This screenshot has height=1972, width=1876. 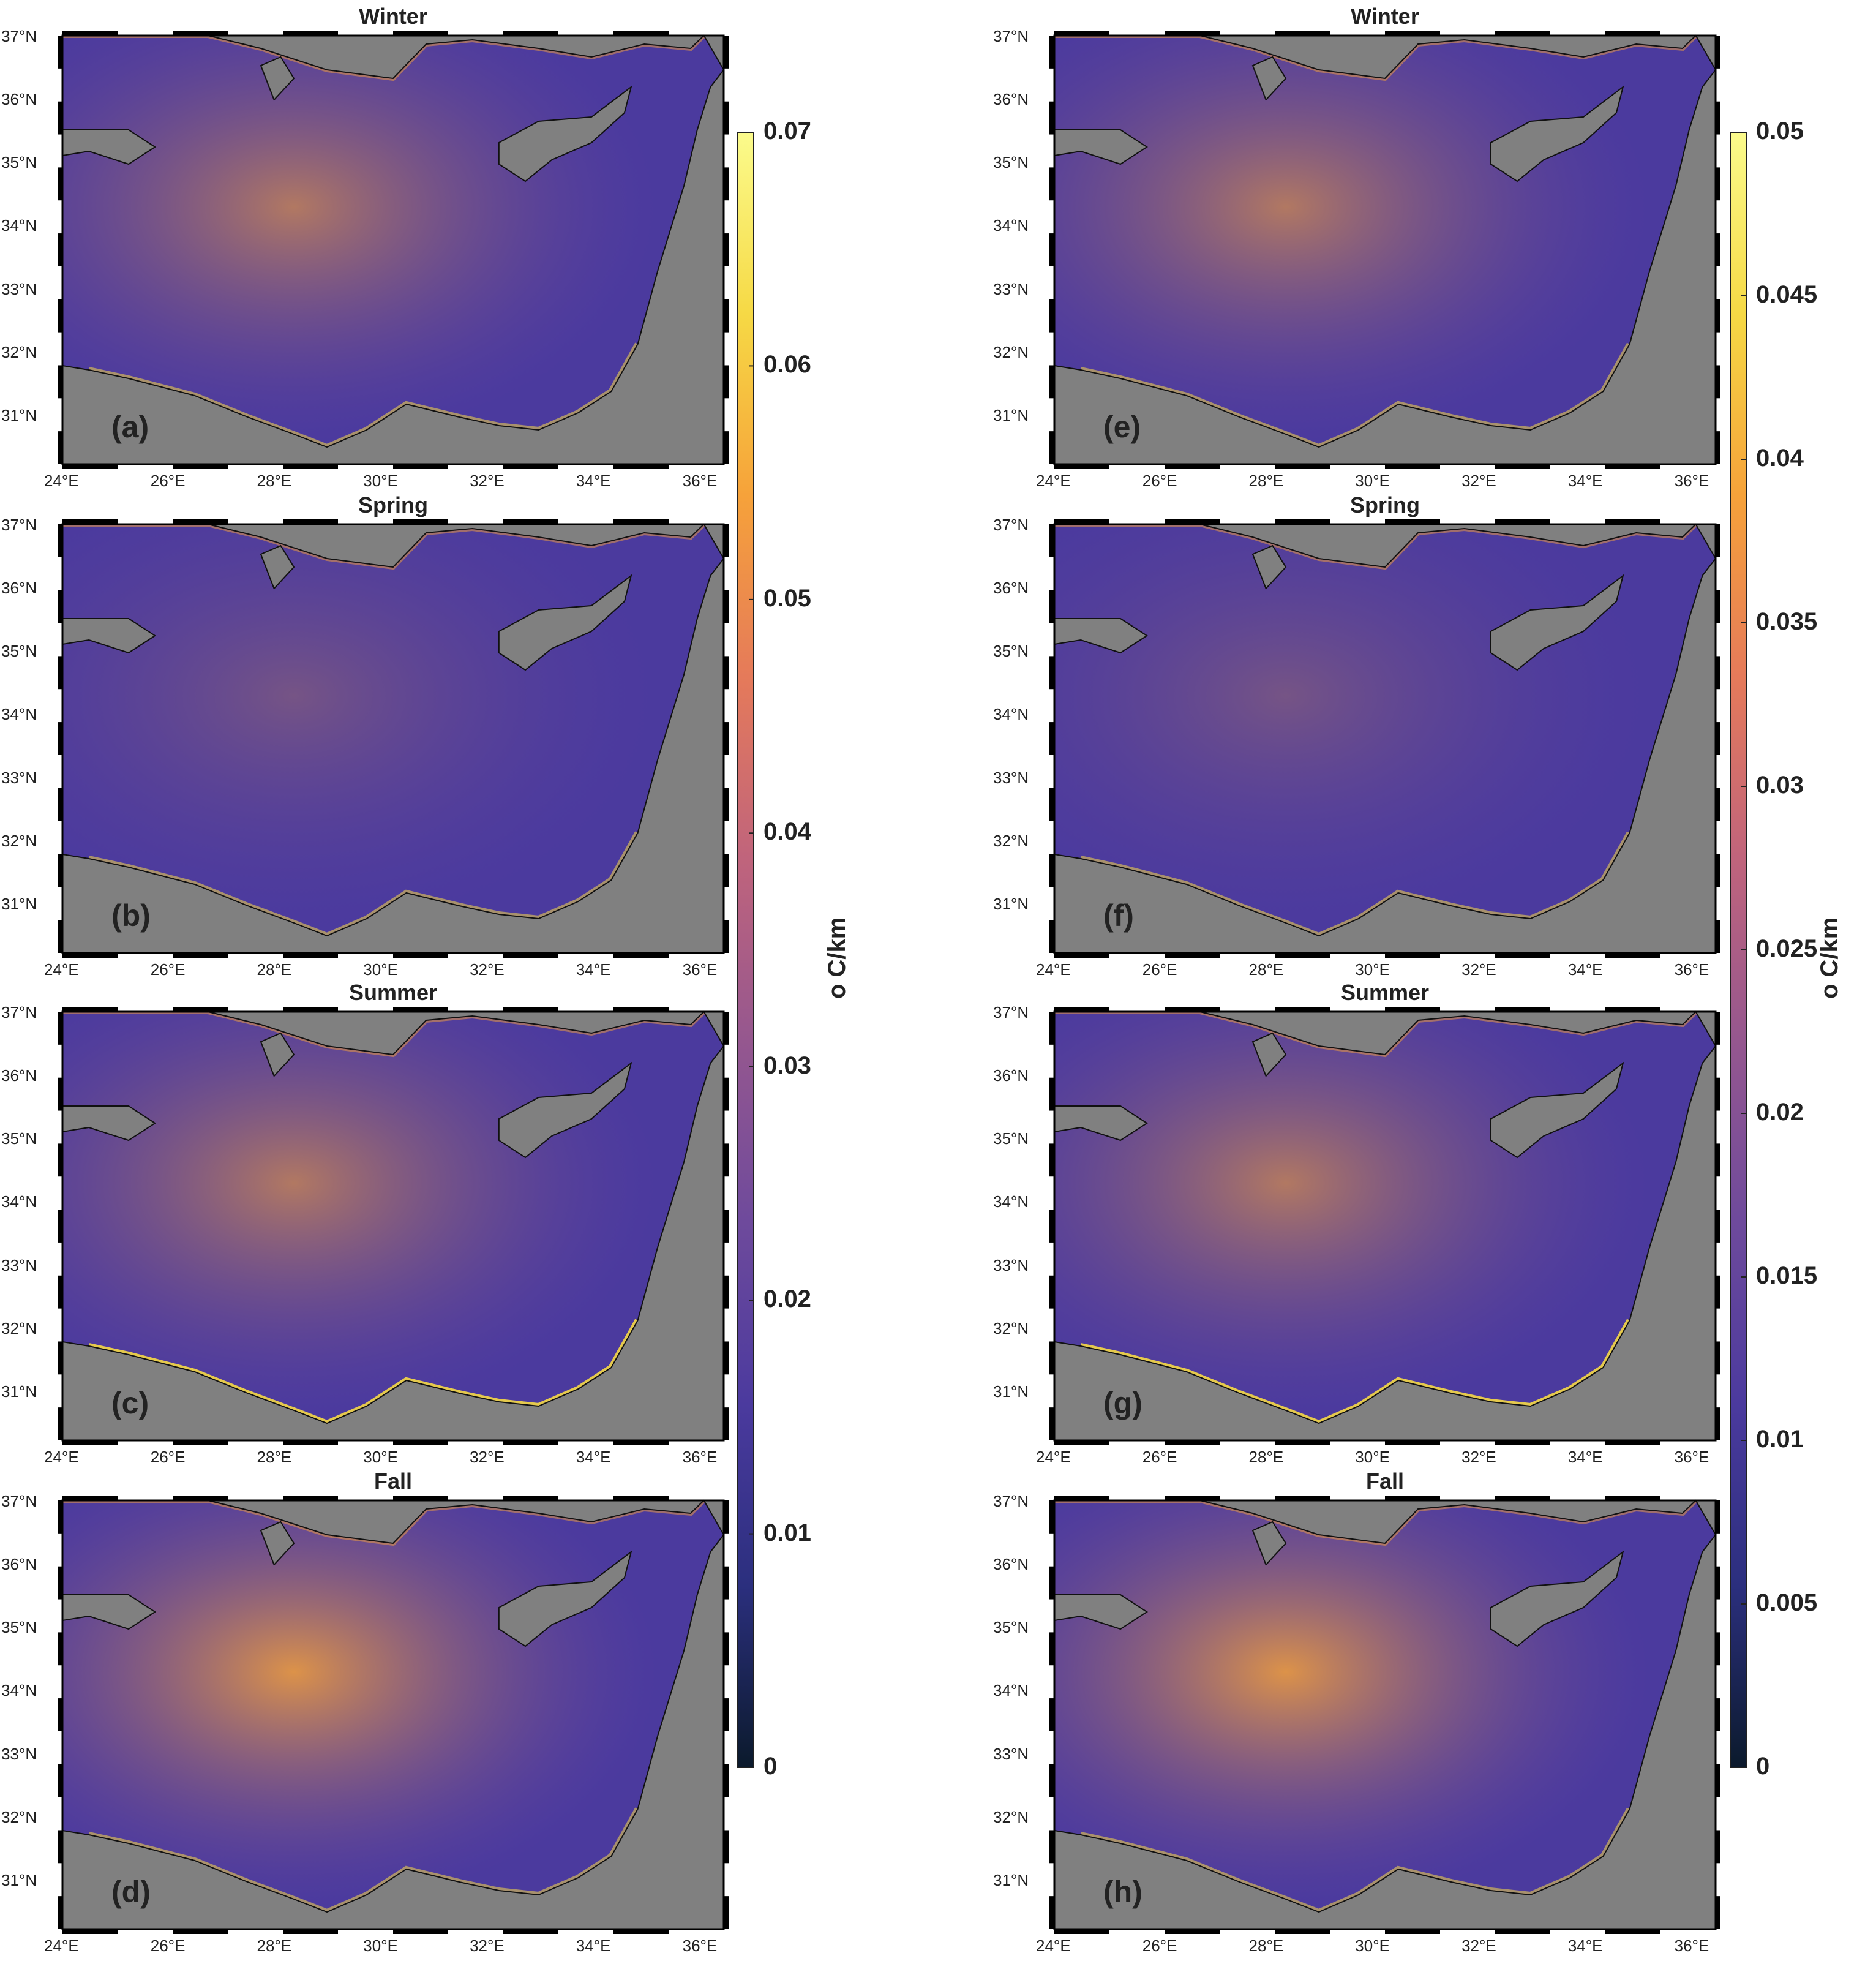 I want to click on map-panel-e, so click(x=1385, y=250).